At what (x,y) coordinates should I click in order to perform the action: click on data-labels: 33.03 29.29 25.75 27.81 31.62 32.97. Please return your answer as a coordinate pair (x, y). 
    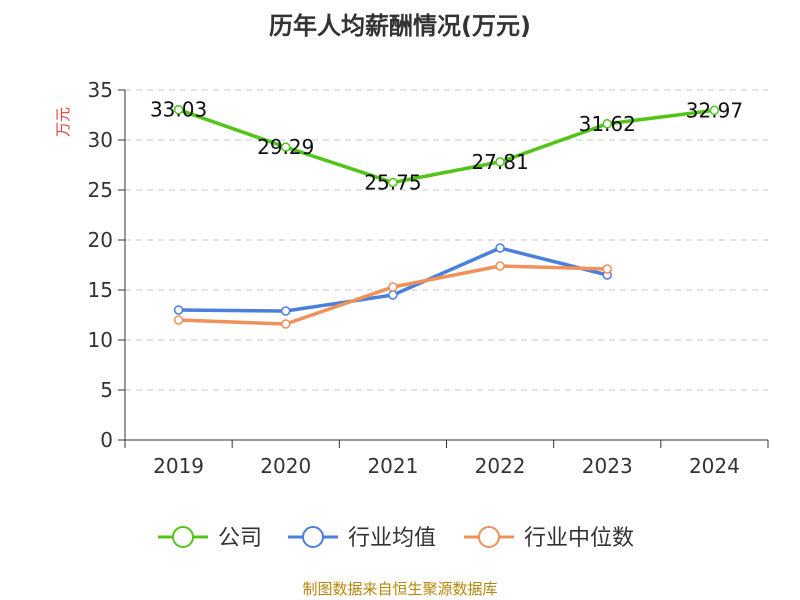
    Looking at the image, I should click on (446, 146).